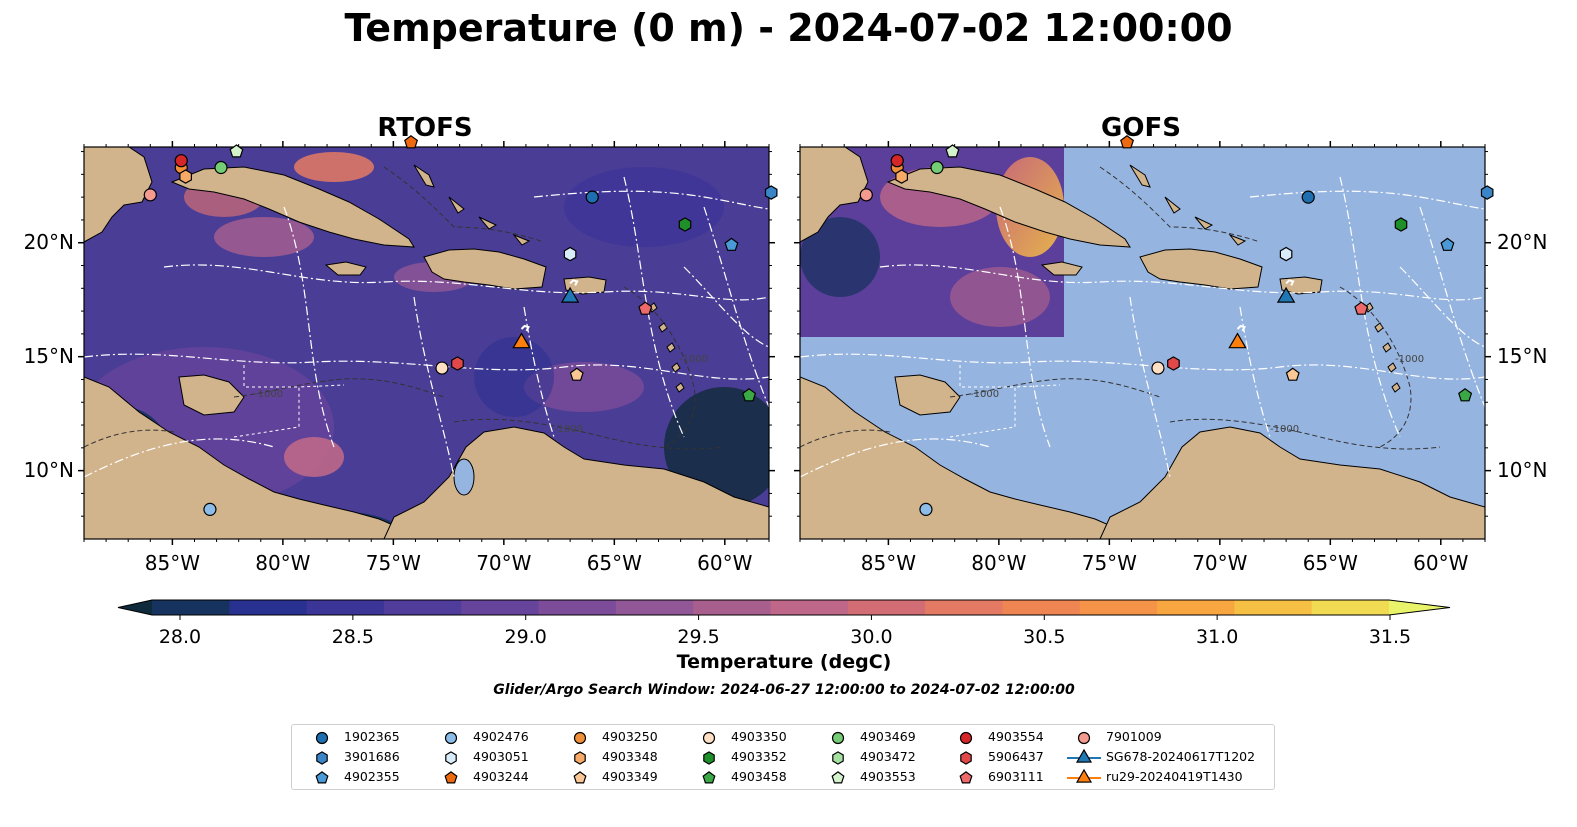 The height and width of the screenshot is (827, 1577). What do you see at coordinates (1522, 469) in the screenshot?
I see `lat-tick-label: 10°N` at bounding box center [1522, 469].